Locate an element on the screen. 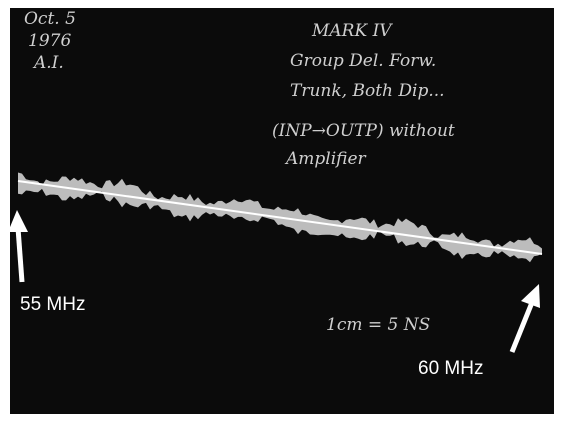 This screenshot has height=426, width=564. label-start: 55 MHz is located at coordinates (52, 304).